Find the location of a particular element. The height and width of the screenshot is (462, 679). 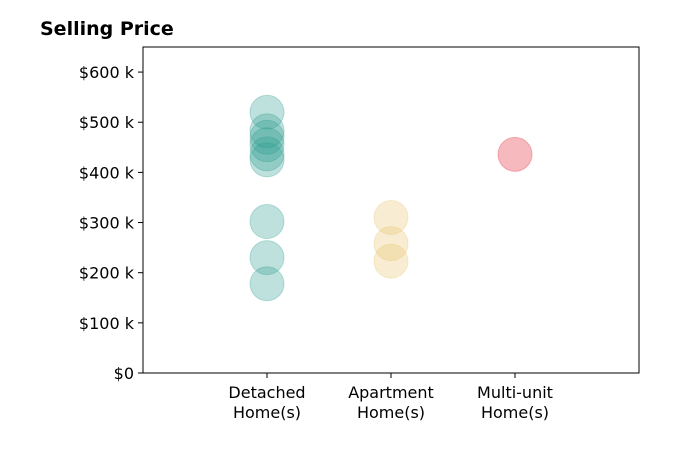

y-tick-label: $100 k is located at coordinates (107, 323).